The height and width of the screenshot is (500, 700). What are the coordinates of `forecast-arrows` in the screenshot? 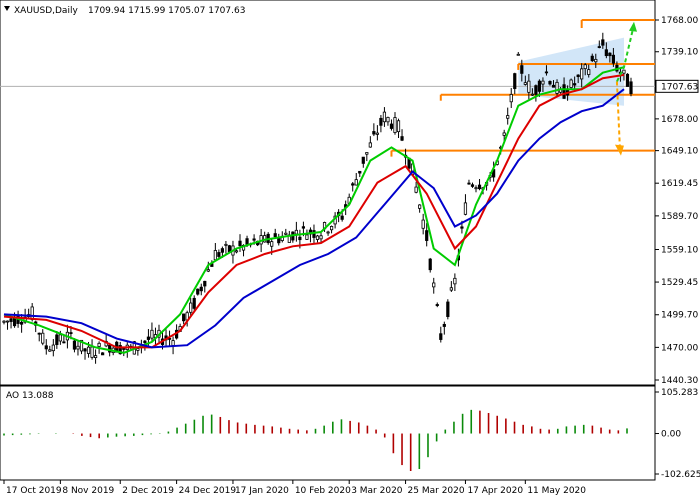 It's located at (625, 88).